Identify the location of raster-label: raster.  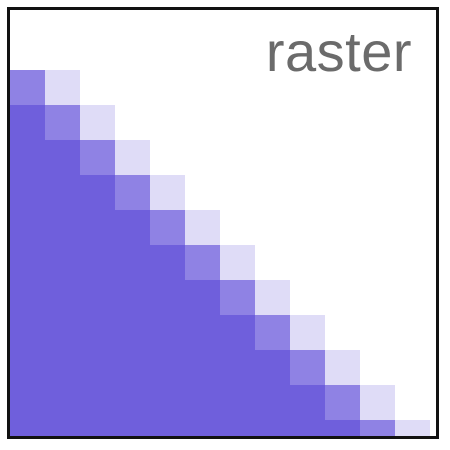
(338, 51).